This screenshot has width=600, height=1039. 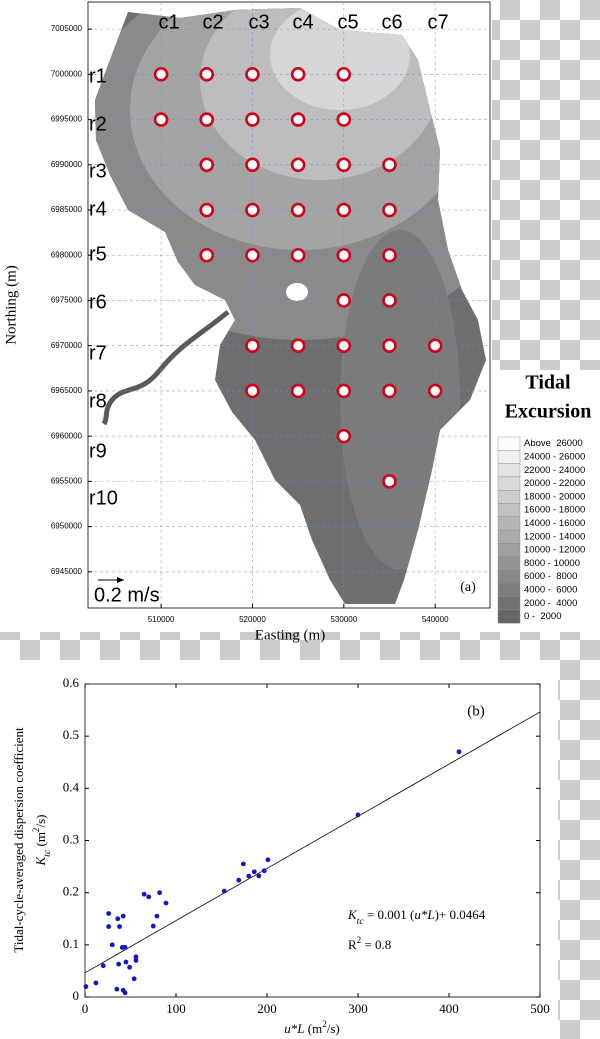 What do you see at coordinates (98, 254) in the screenshot?
I see `row-label: r5` at bounding box center [98, 254].